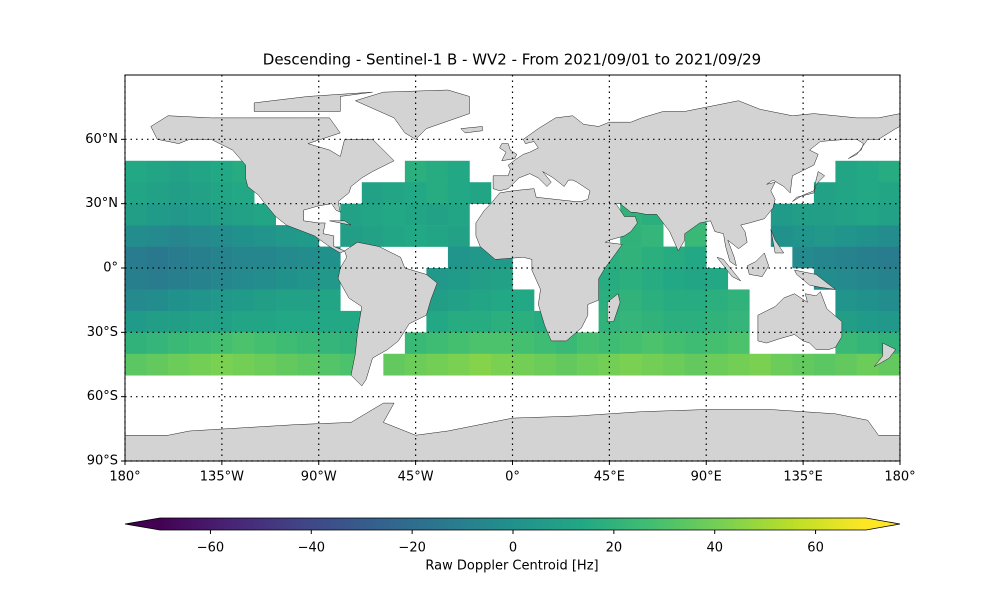 The width and height of the screenshot is (1000, 600). I want to click on australia, so click(800, 321).